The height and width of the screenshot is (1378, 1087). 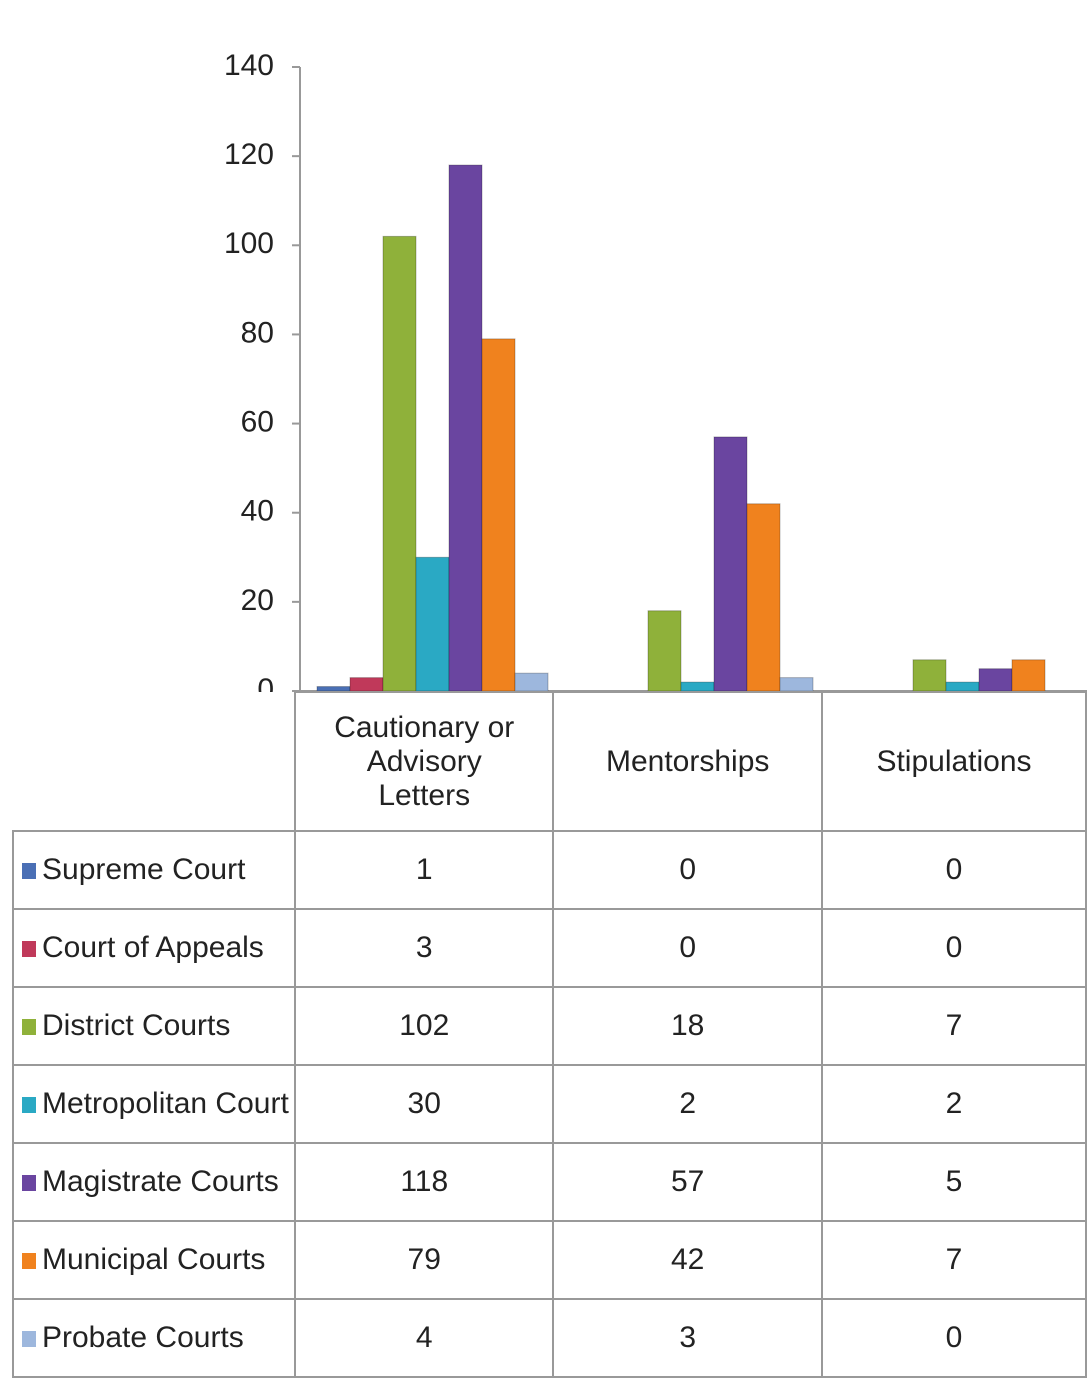 I want to click on legend-entry: Probate Courts, so click(x=154, y=1338).